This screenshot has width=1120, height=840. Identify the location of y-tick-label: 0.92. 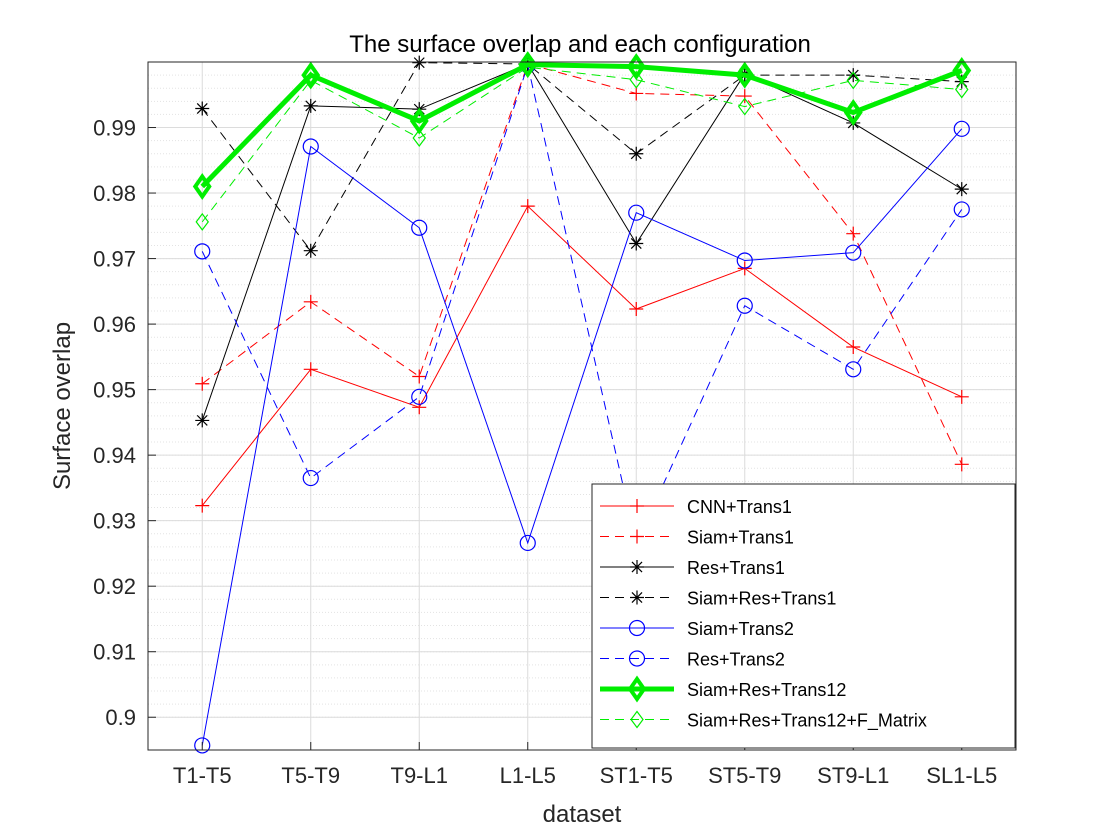
(114, 586).